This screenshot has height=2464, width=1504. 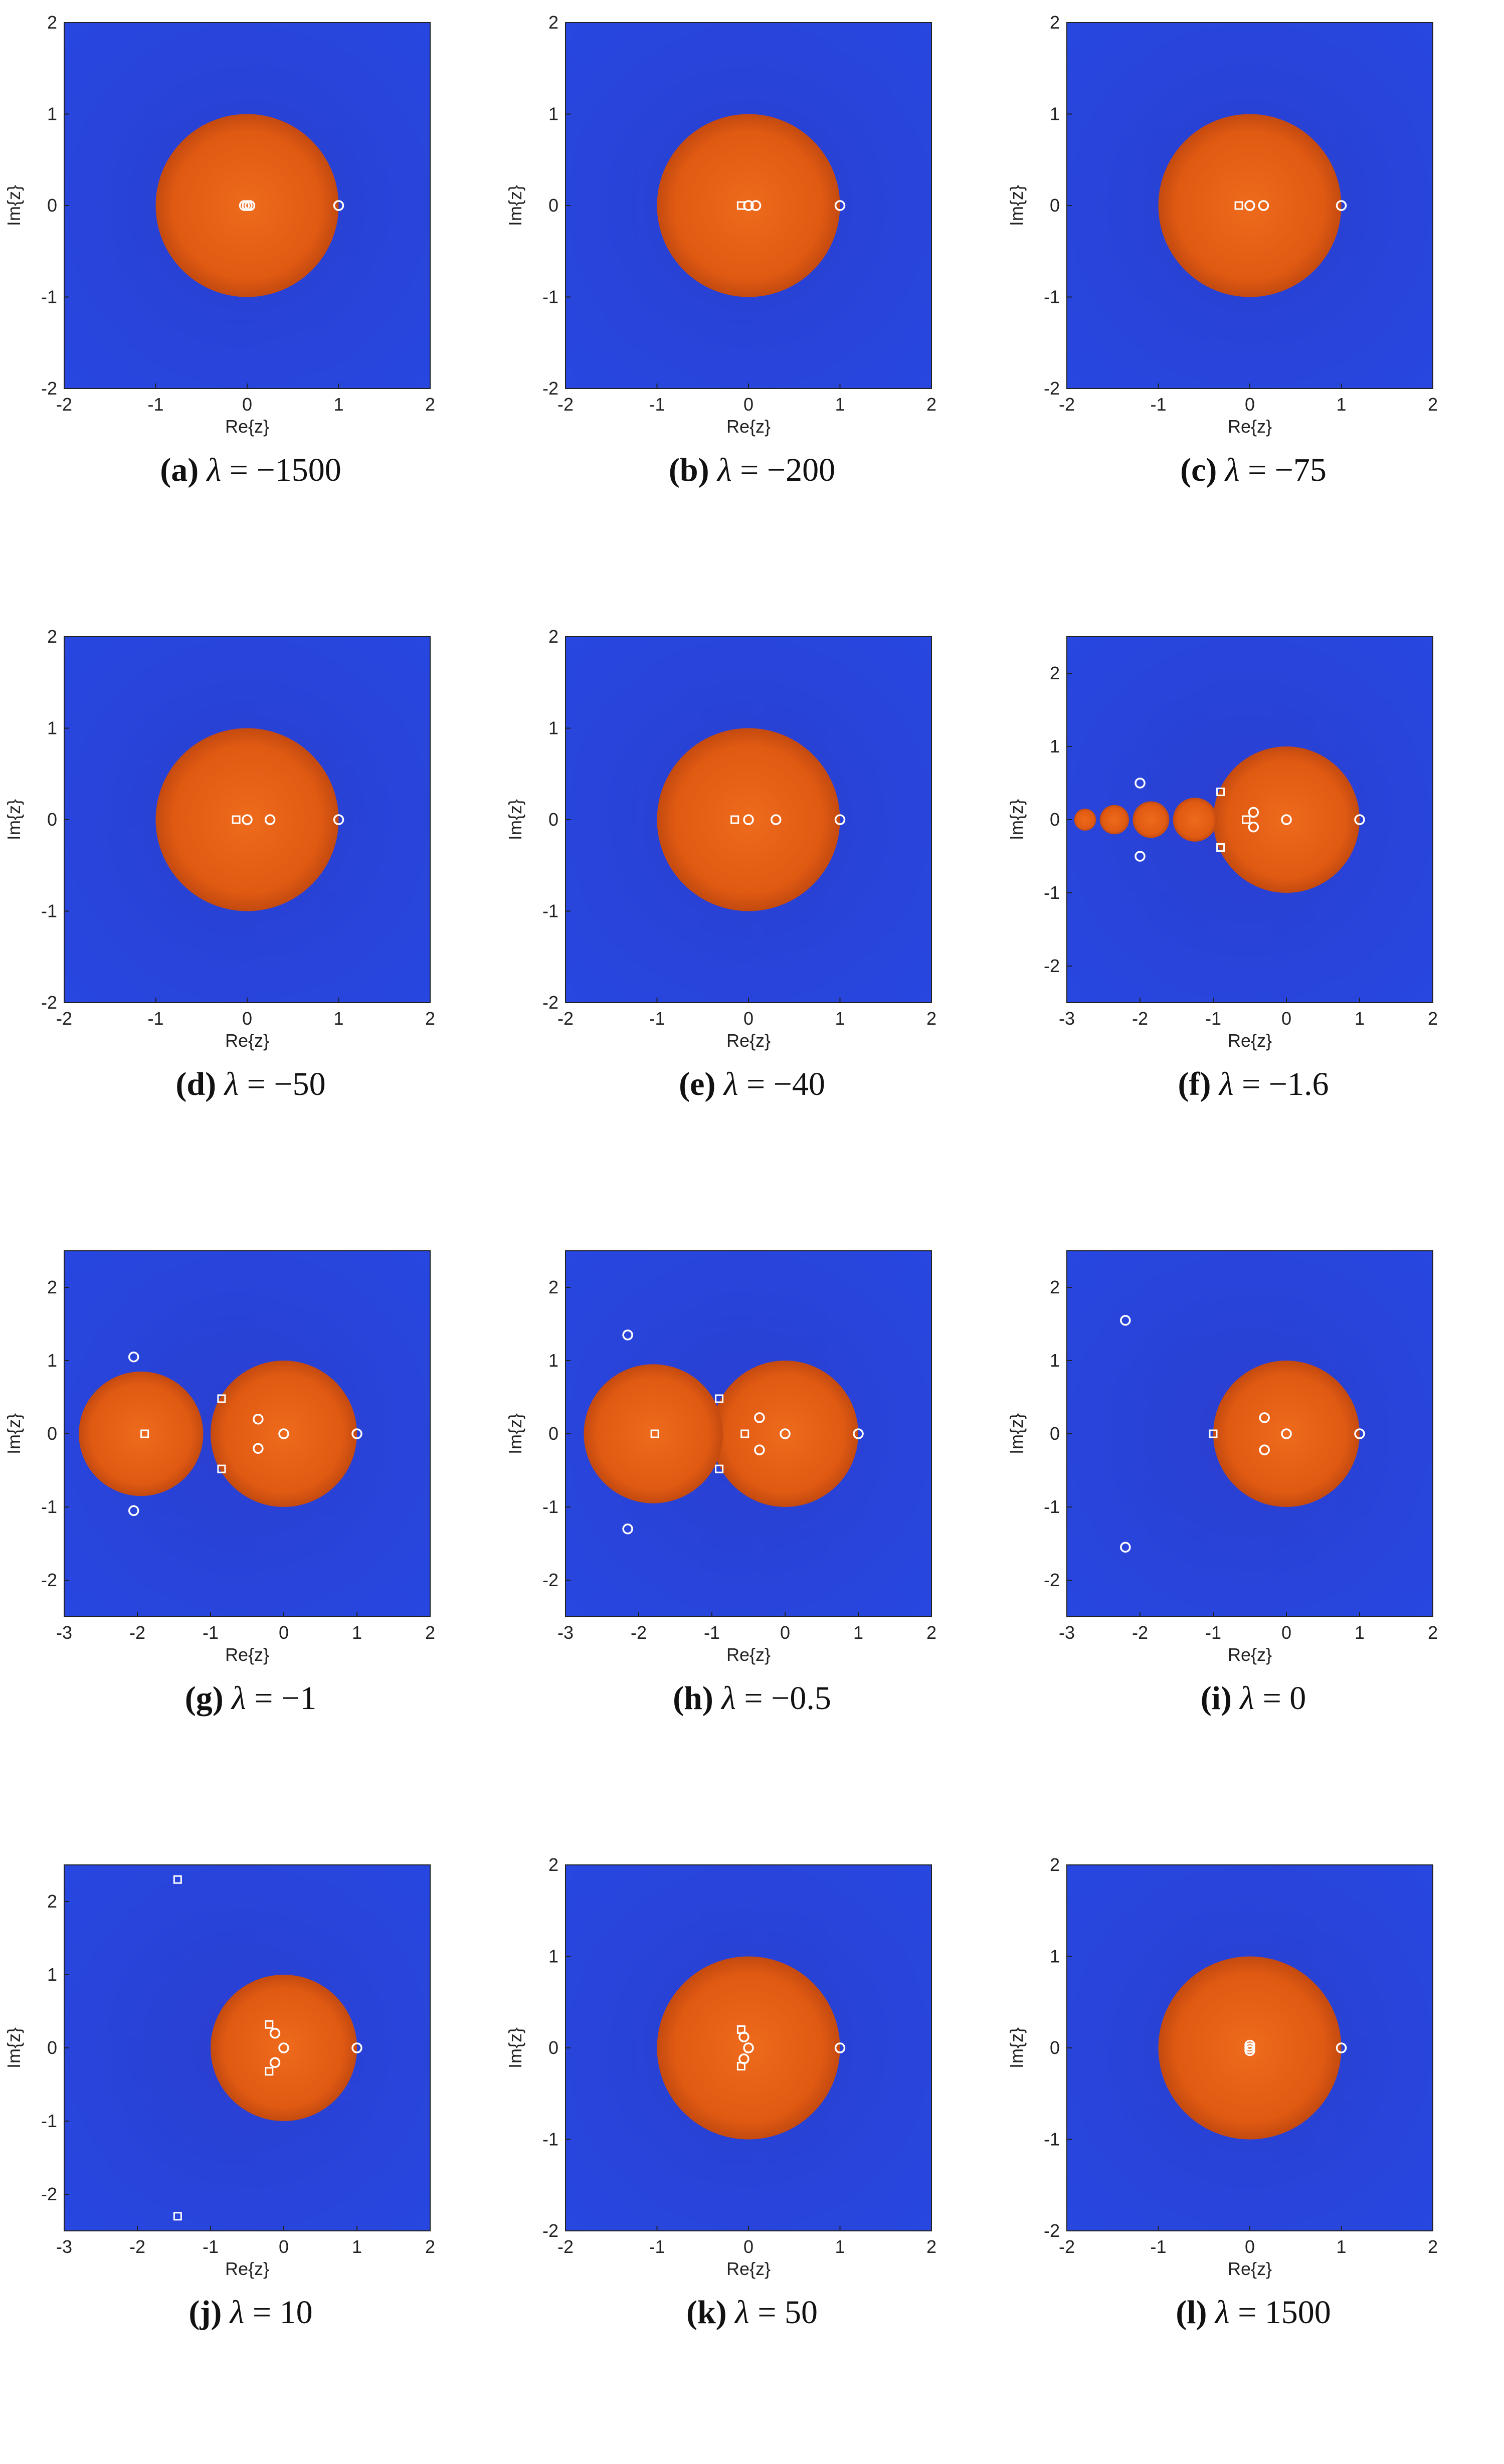 I want to click on caption-lambda-value: = 10, so click(x=278, y=2313).